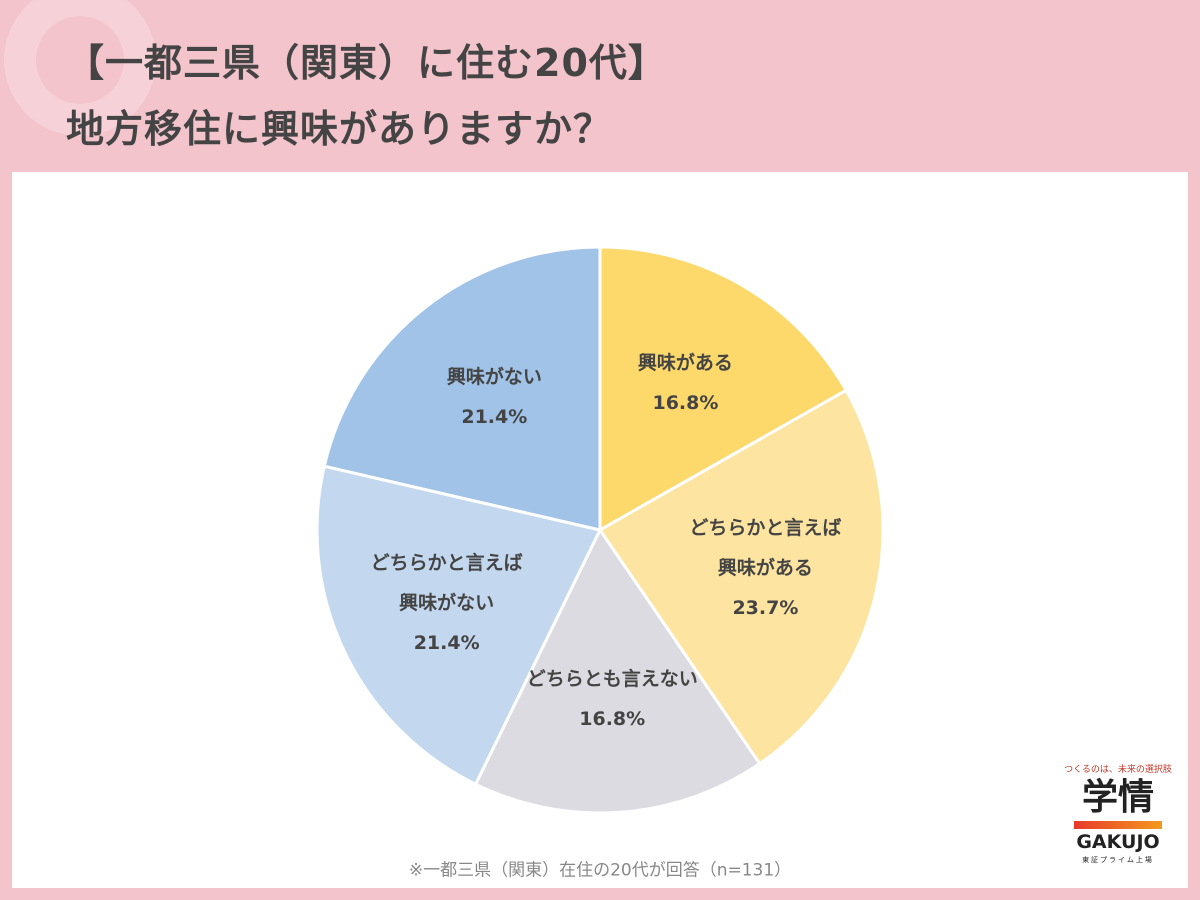 This screenshot has width=1200, height=900. What do you see at coordinates (446, 582) in the screenshot?
I see `category-label: どちらかと言えば 興味がない` at bounding box center [446, 582].